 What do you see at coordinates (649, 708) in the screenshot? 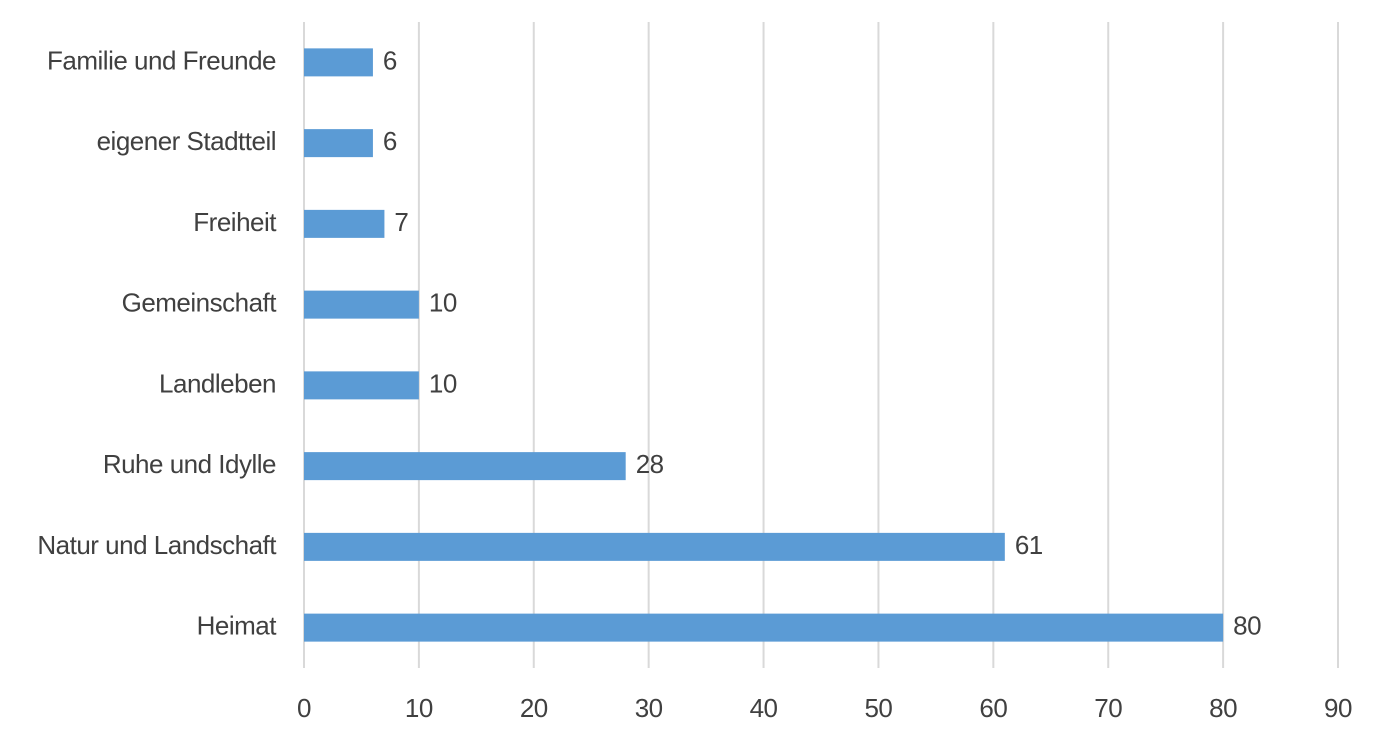
I see `x-tick-label: 30` at bounding box center [649, 708].